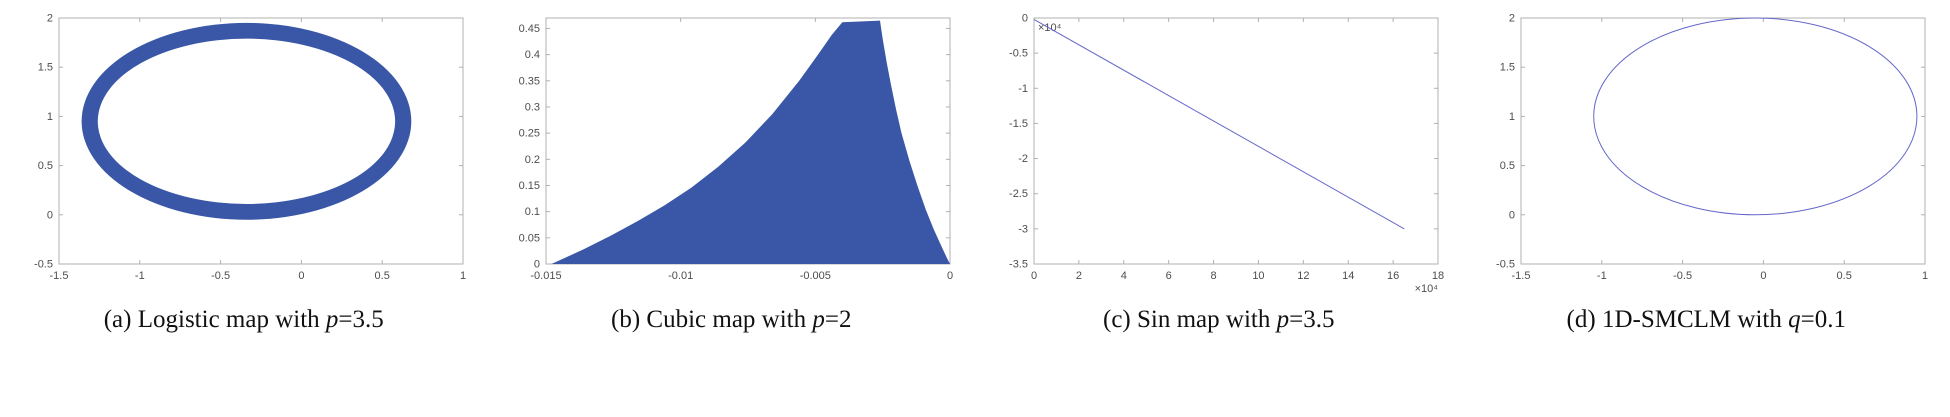 Image resolution: width=1950 pixels, height=417 pixels. I want to click on x-tick-label: 6, so click(1168, 276).